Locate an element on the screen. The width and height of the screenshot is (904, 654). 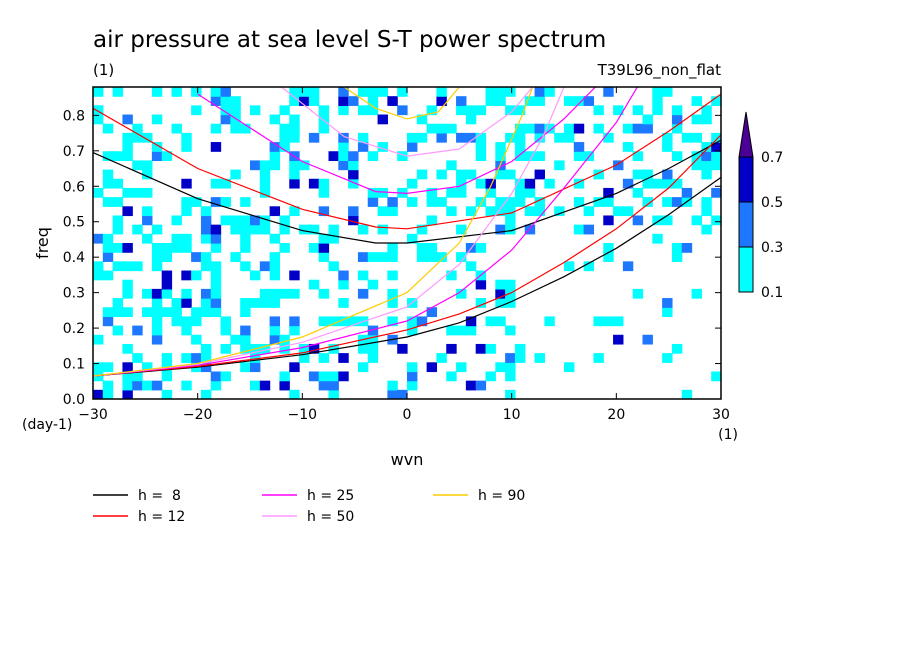
colorbar-label: 0.5 is located at coordinates (772, 203).